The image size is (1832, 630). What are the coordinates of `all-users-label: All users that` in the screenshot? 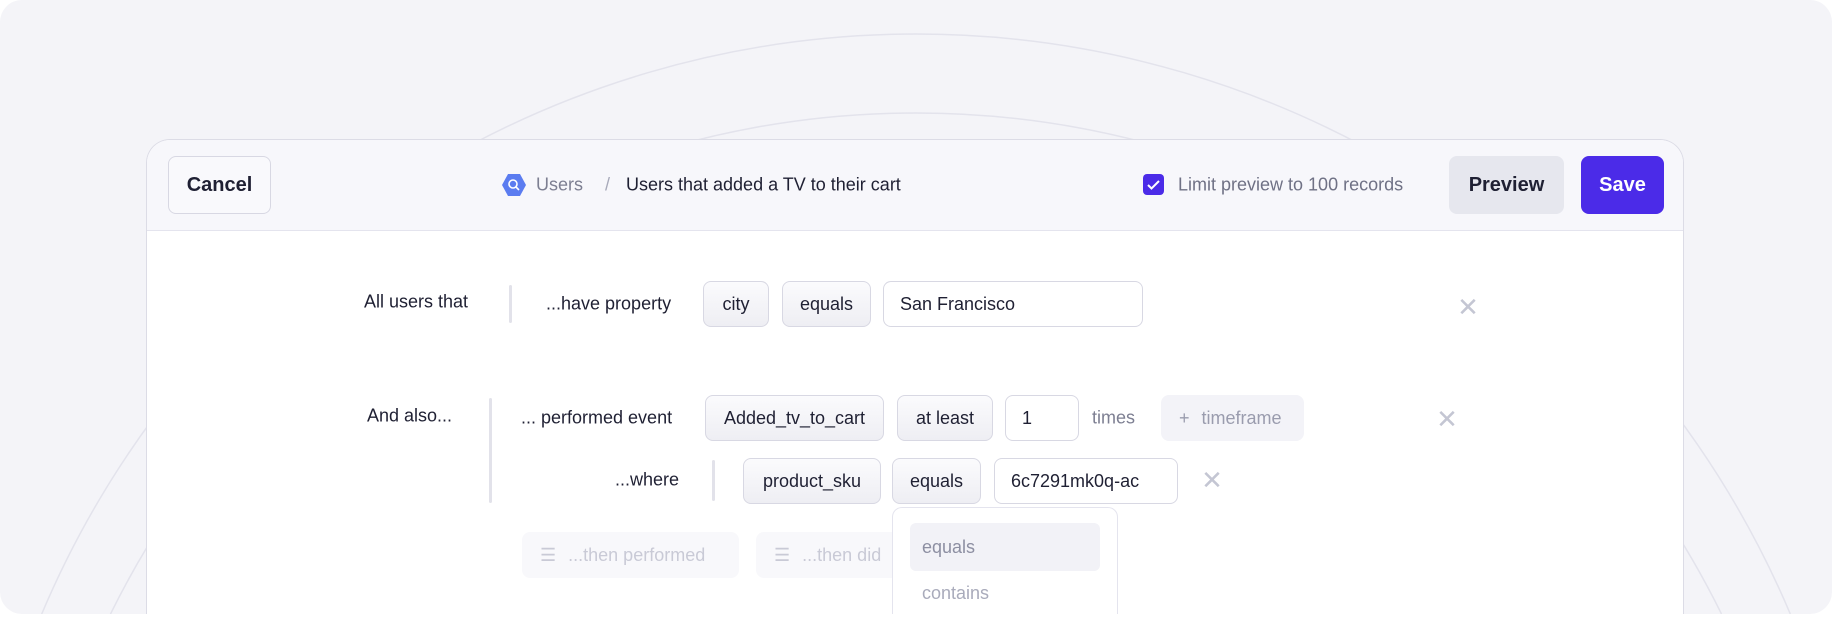 It's located at (416, 301).